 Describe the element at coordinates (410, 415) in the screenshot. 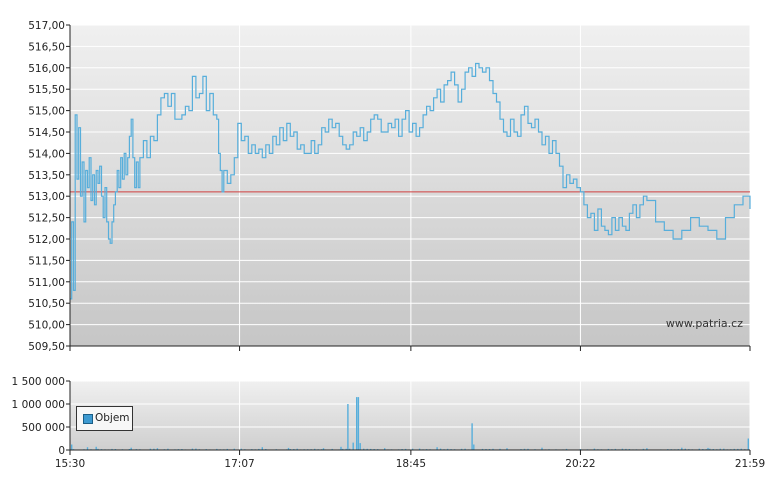

I see `volume-plot-area` at that location.